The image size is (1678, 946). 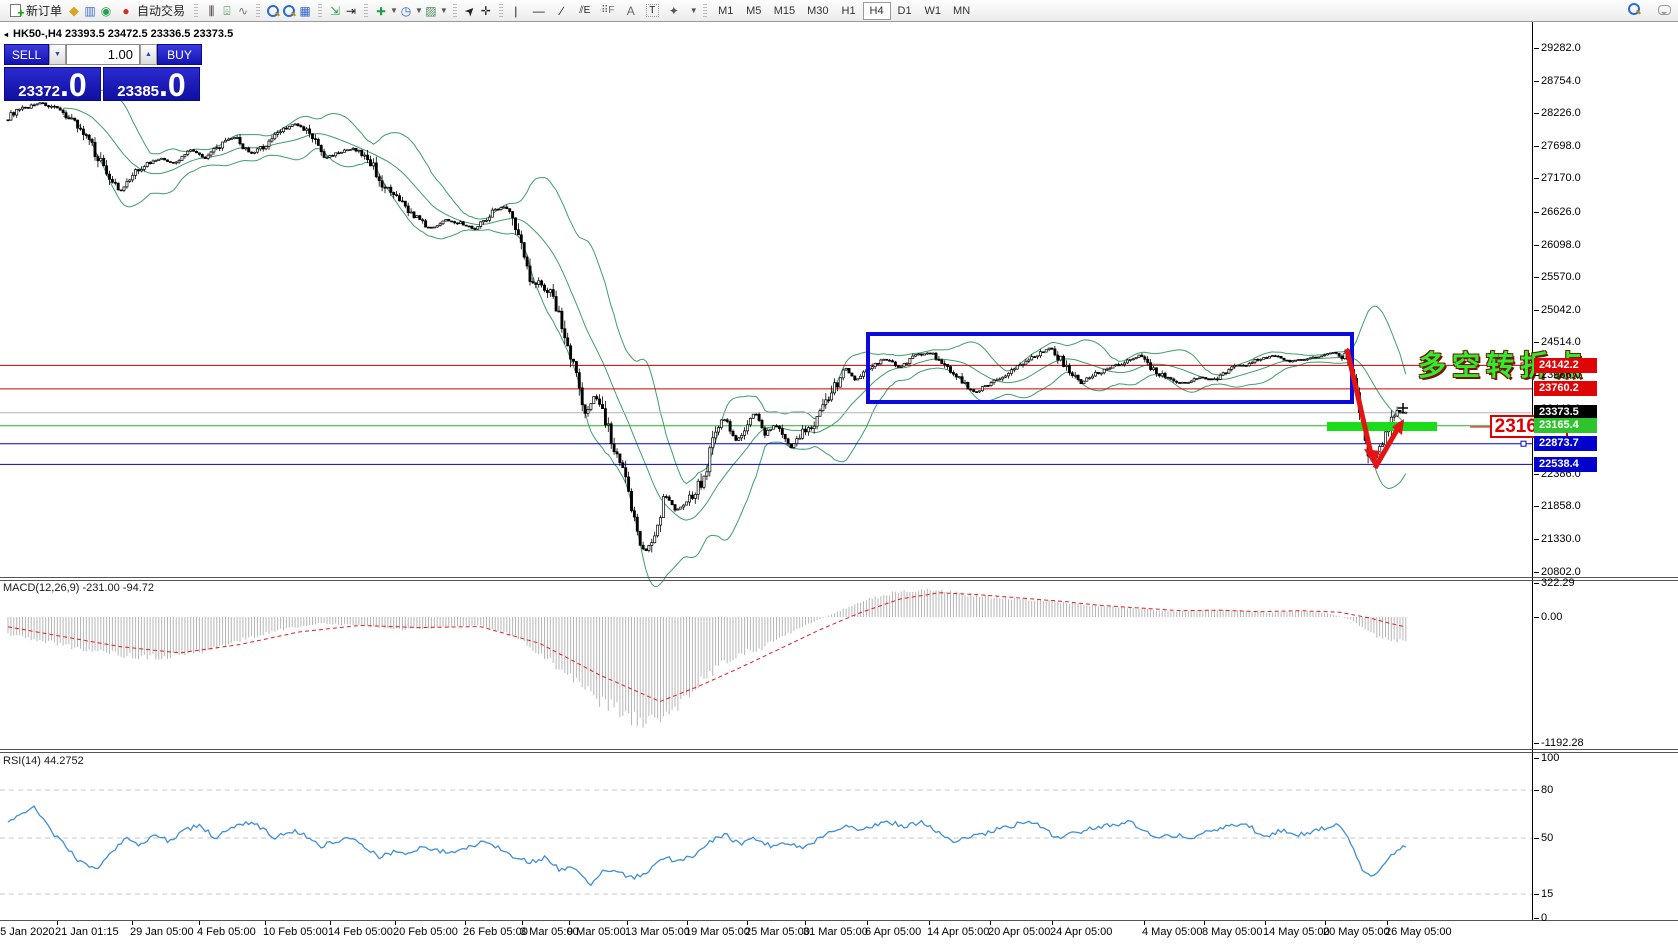 I want to click on sep-dates, so click(x=839, y=920).